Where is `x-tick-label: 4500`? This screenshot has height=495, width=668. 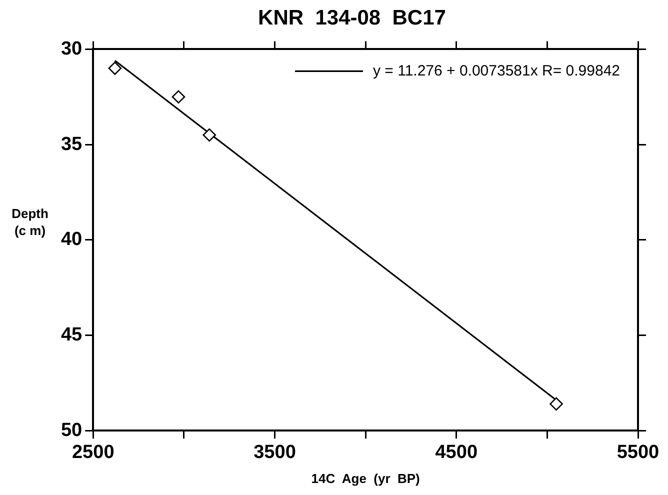
x-tick-label: 4500 is located at coordinates (456, 453).